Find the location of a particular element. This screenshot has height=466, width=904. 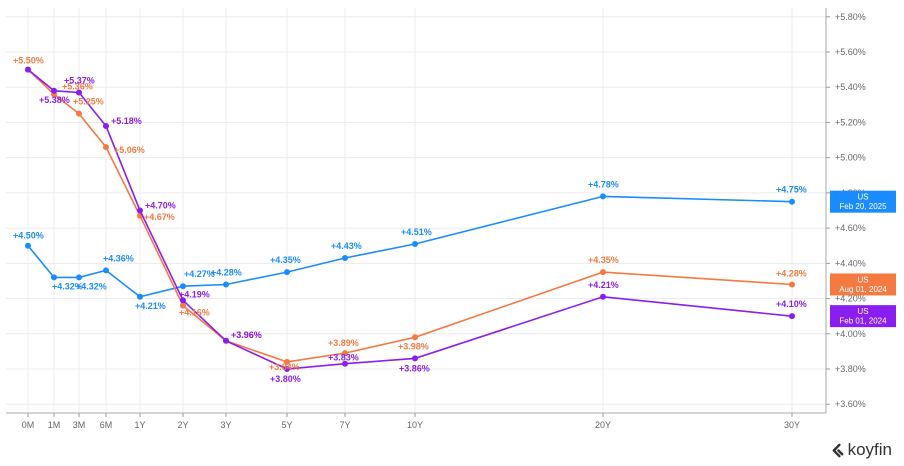

data-label: +3.80% is located at coordinates (285, 379).